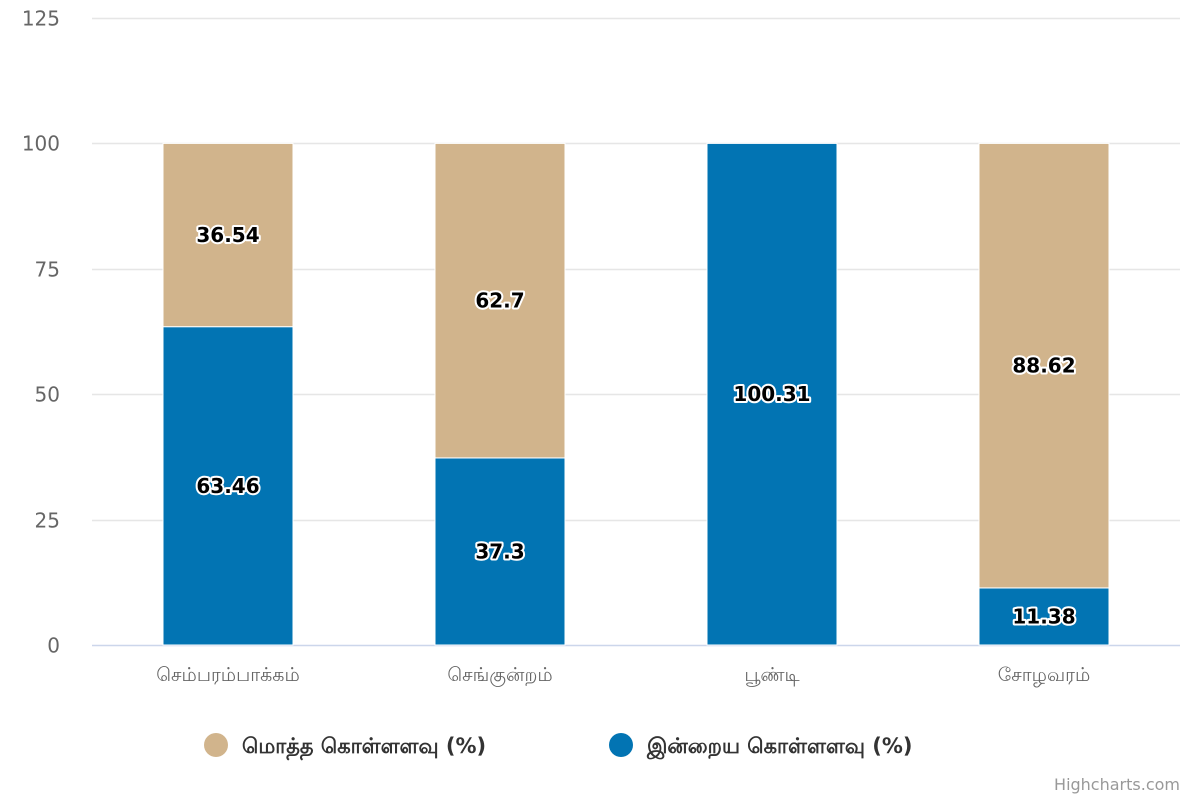  Describe the element at coordinates (47, 521) in the screenshot. I see `y-tick-label: 25` at that location.